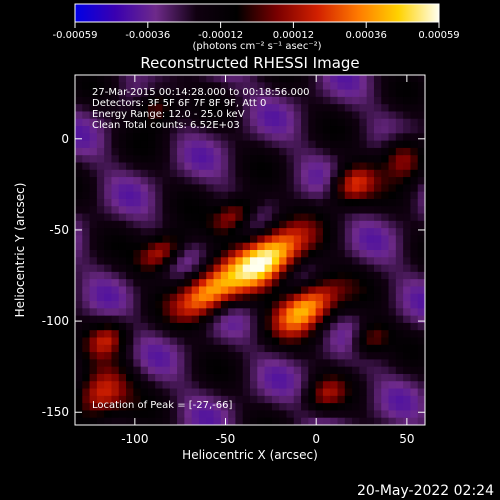 This screenshot has width=500, height=500. What do you see at coordinates (134, 439) in the screenshot?
I see `x-tick-label: -100` at bounding box center [134, 439].